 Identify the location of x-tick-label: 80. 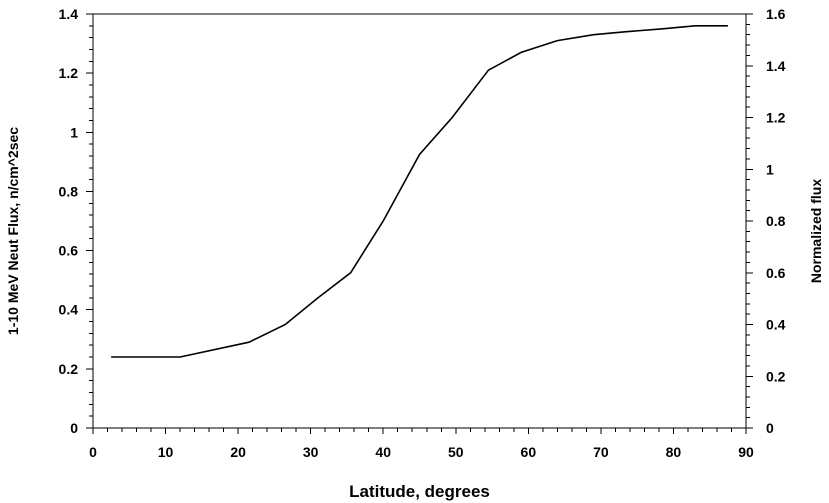
(674, 452).